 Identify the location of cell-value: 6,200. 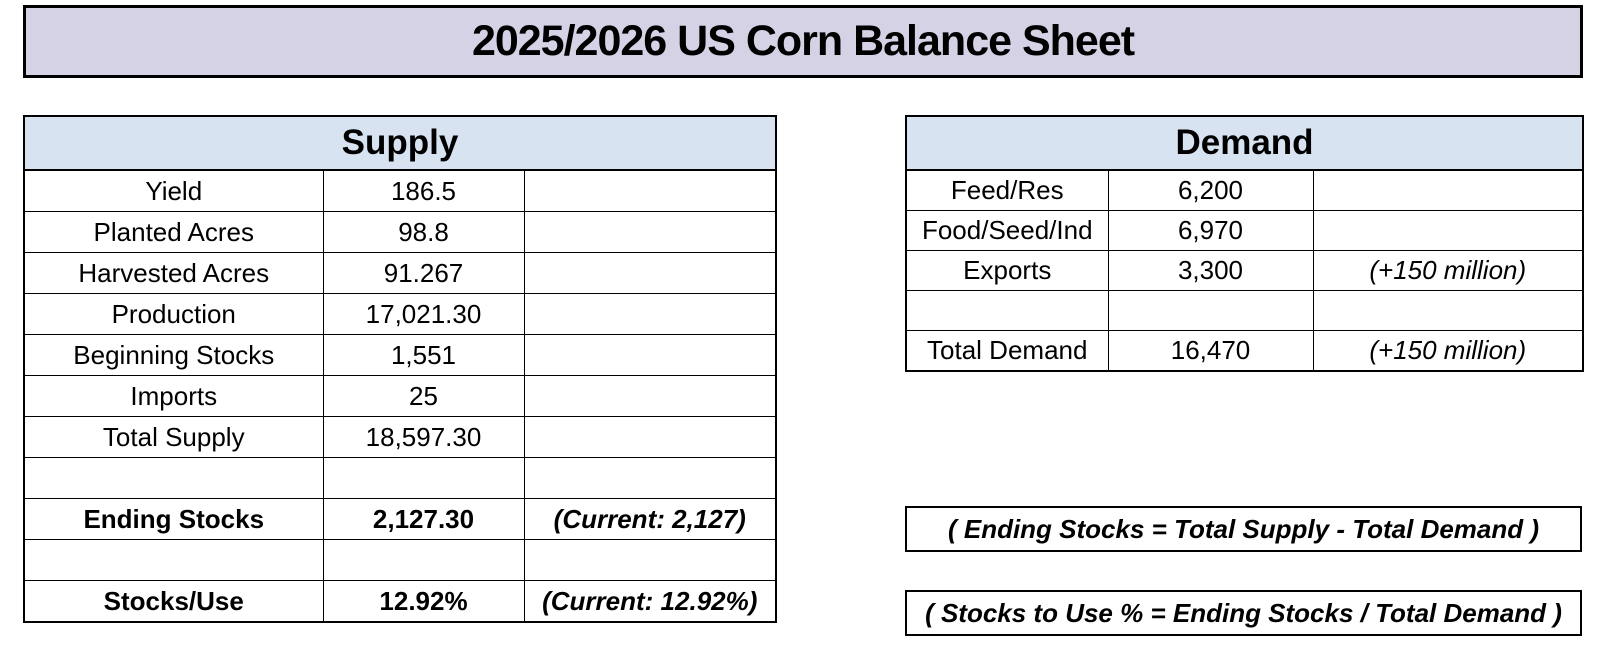
(1210, 190).